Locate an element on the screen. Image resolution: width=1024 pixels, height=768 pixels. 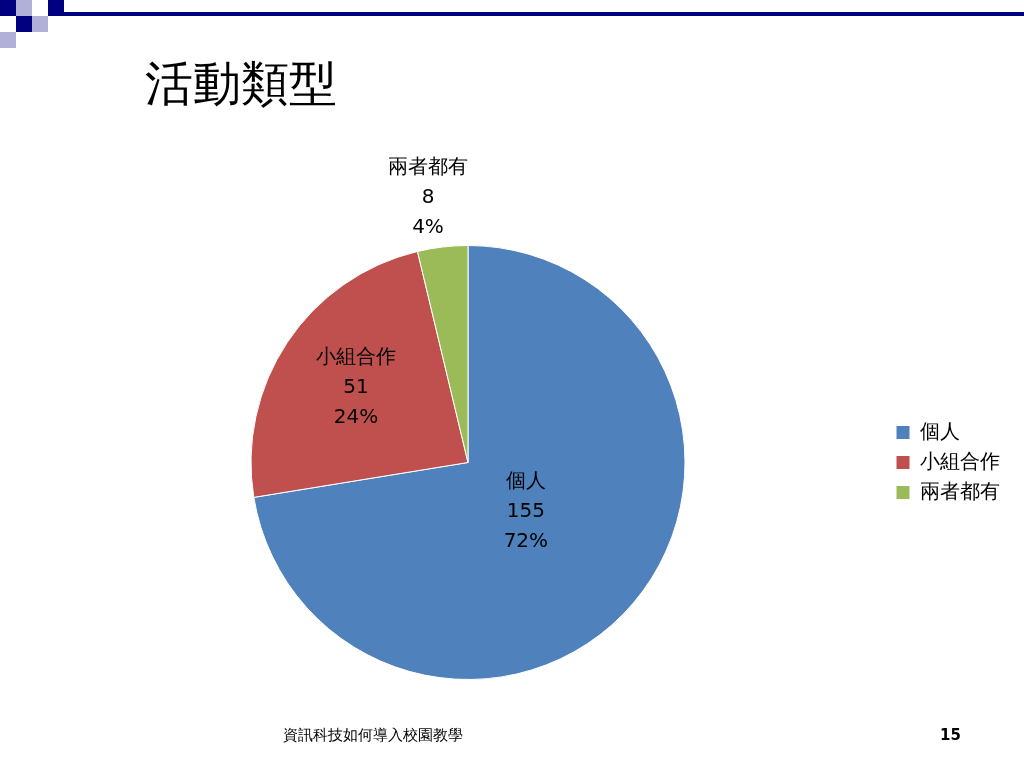
text: 資訊科技如何導入校園教學 is located at coordinates (373, 735).